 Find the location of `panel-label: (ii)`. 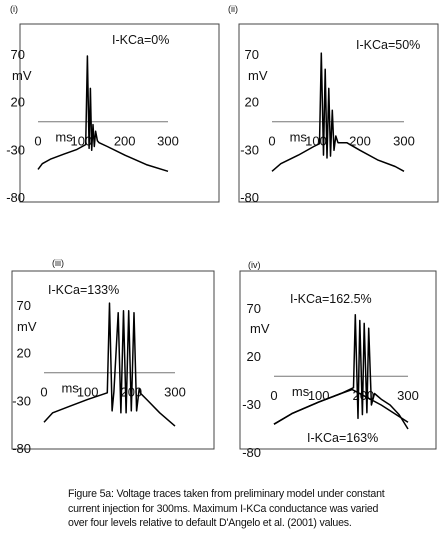

panel-label: (ii) is located at coordinates (233, 9).